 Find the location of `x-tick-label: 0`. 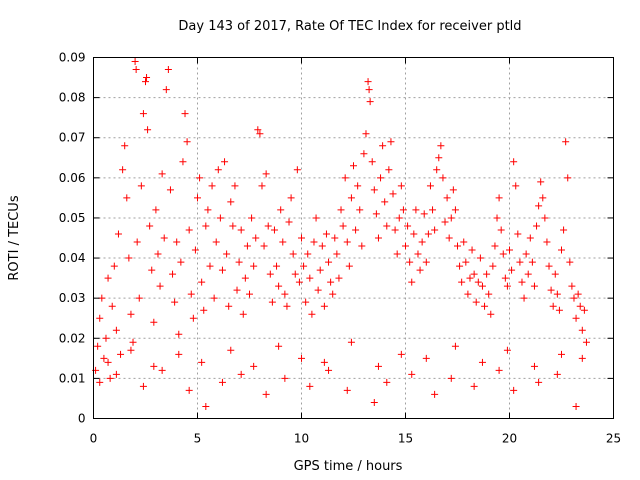

x-tick-label: 0 is located at coordinates (94, 439).